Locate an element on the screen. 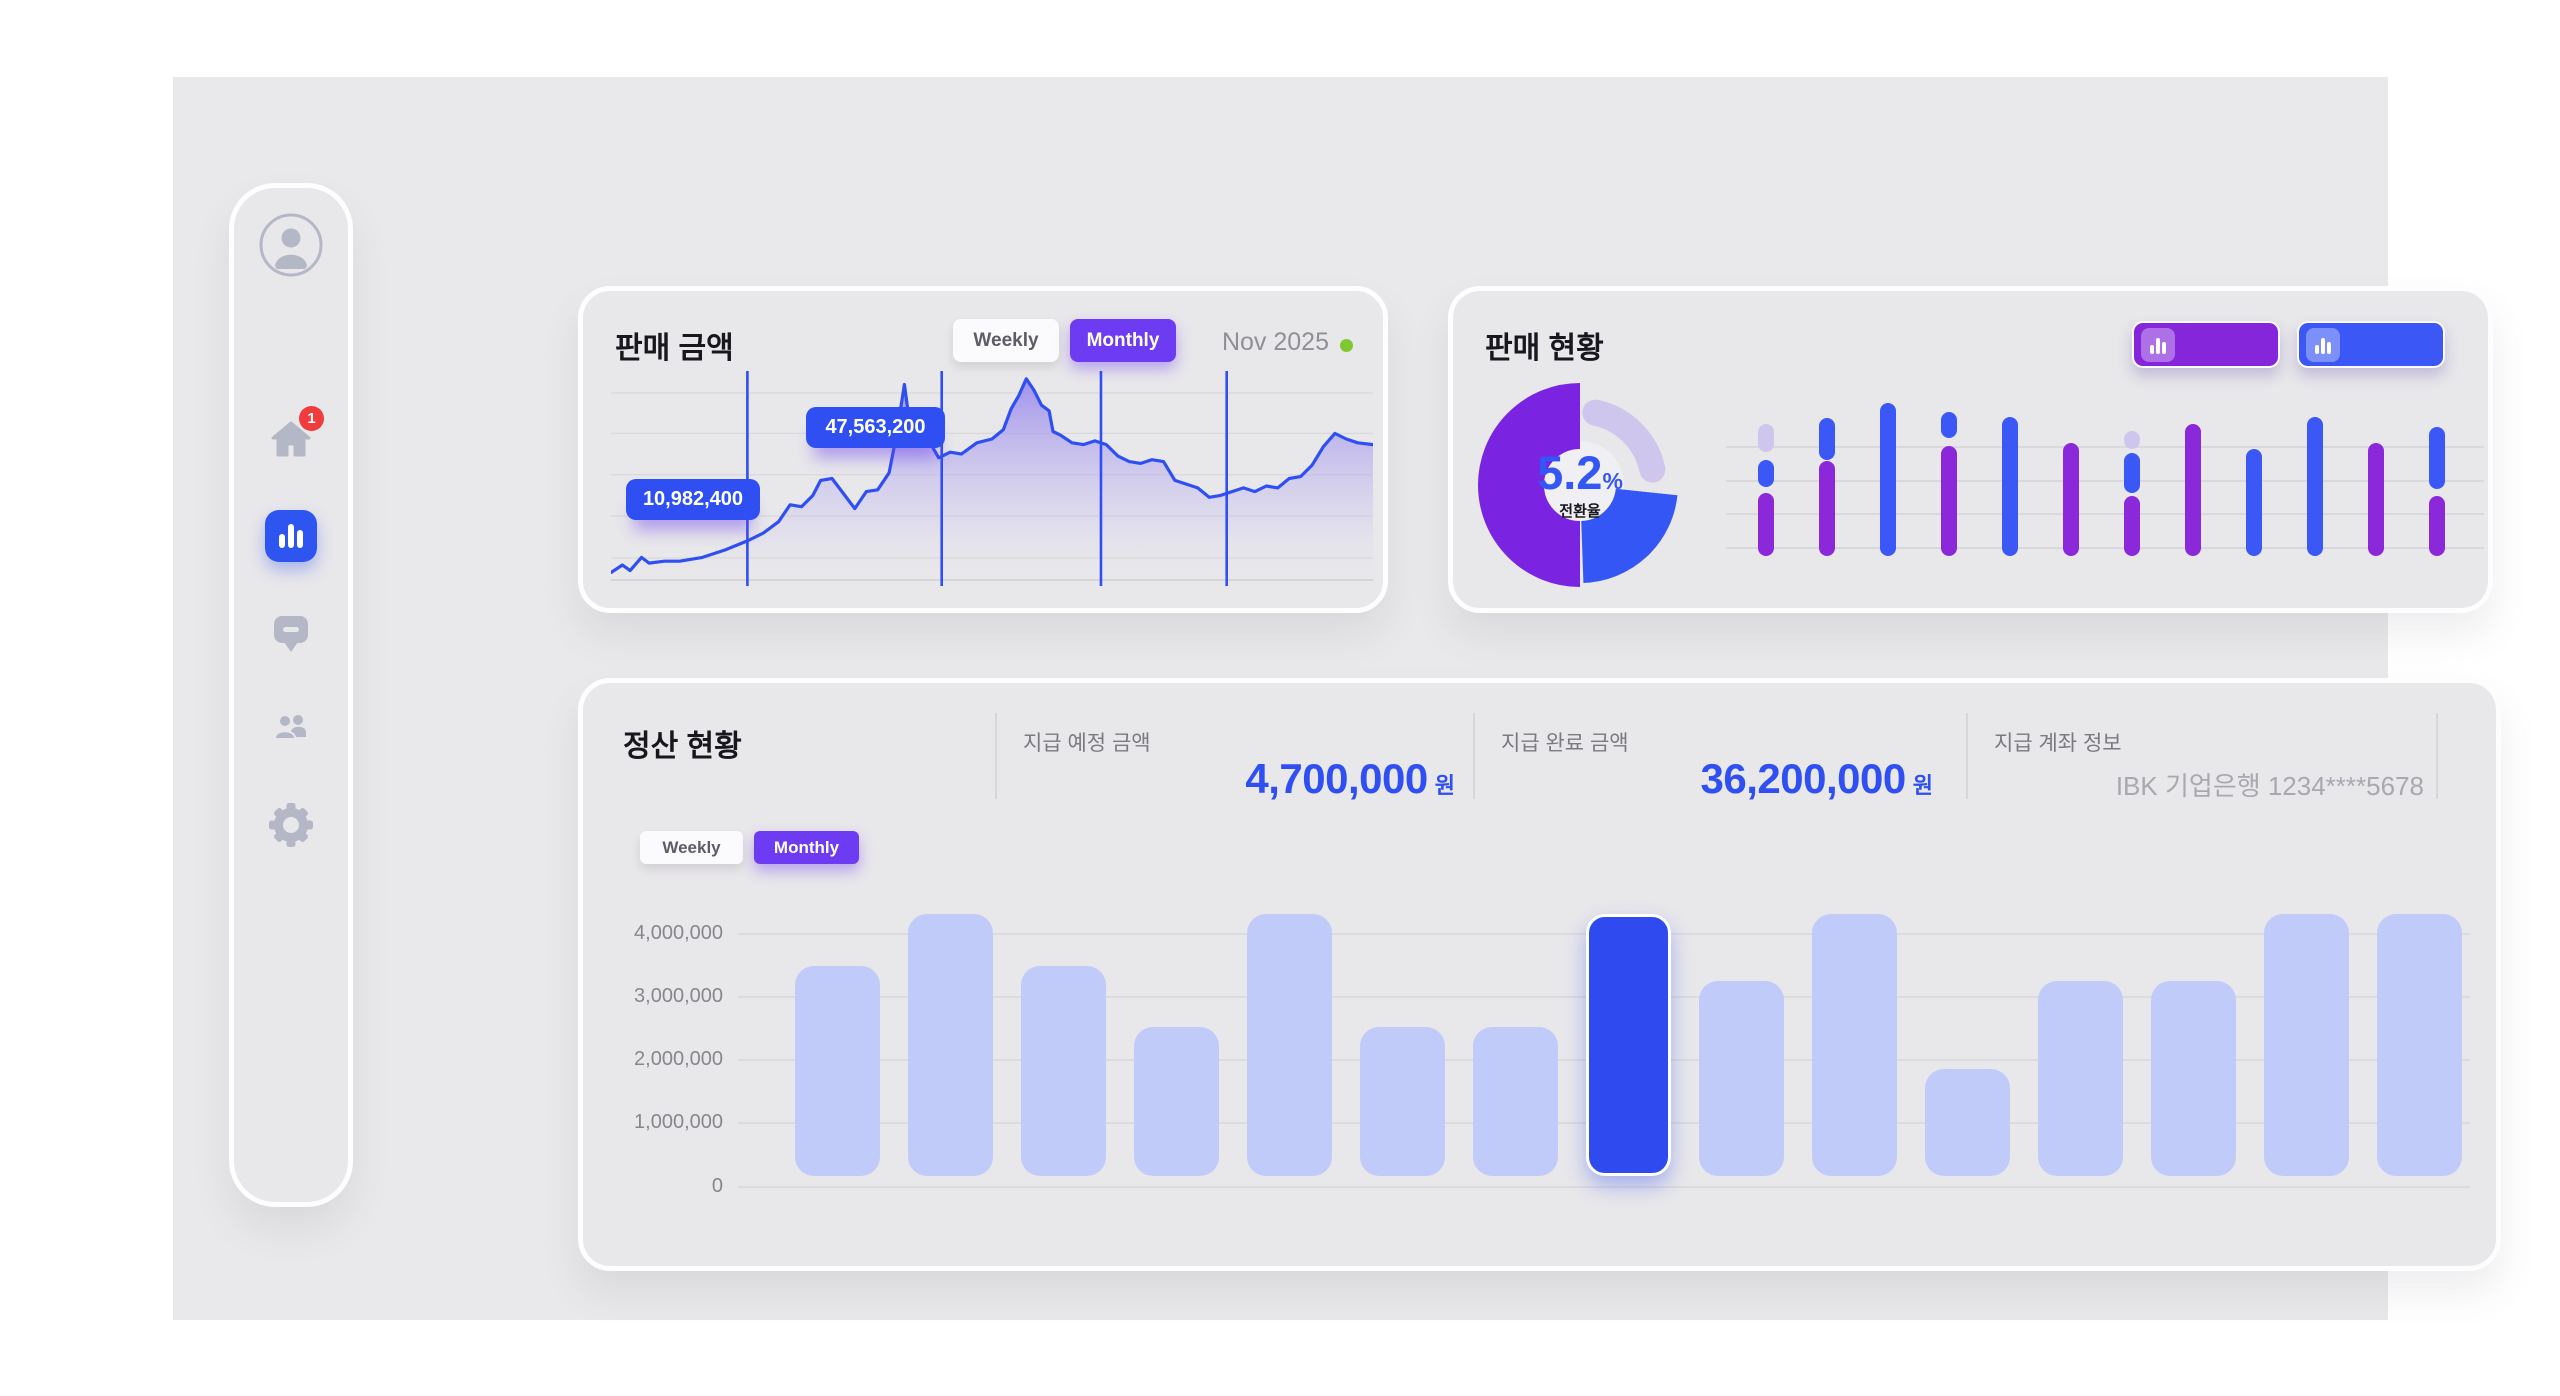  sidebar-item-settings is located at coordinates (291, 825).